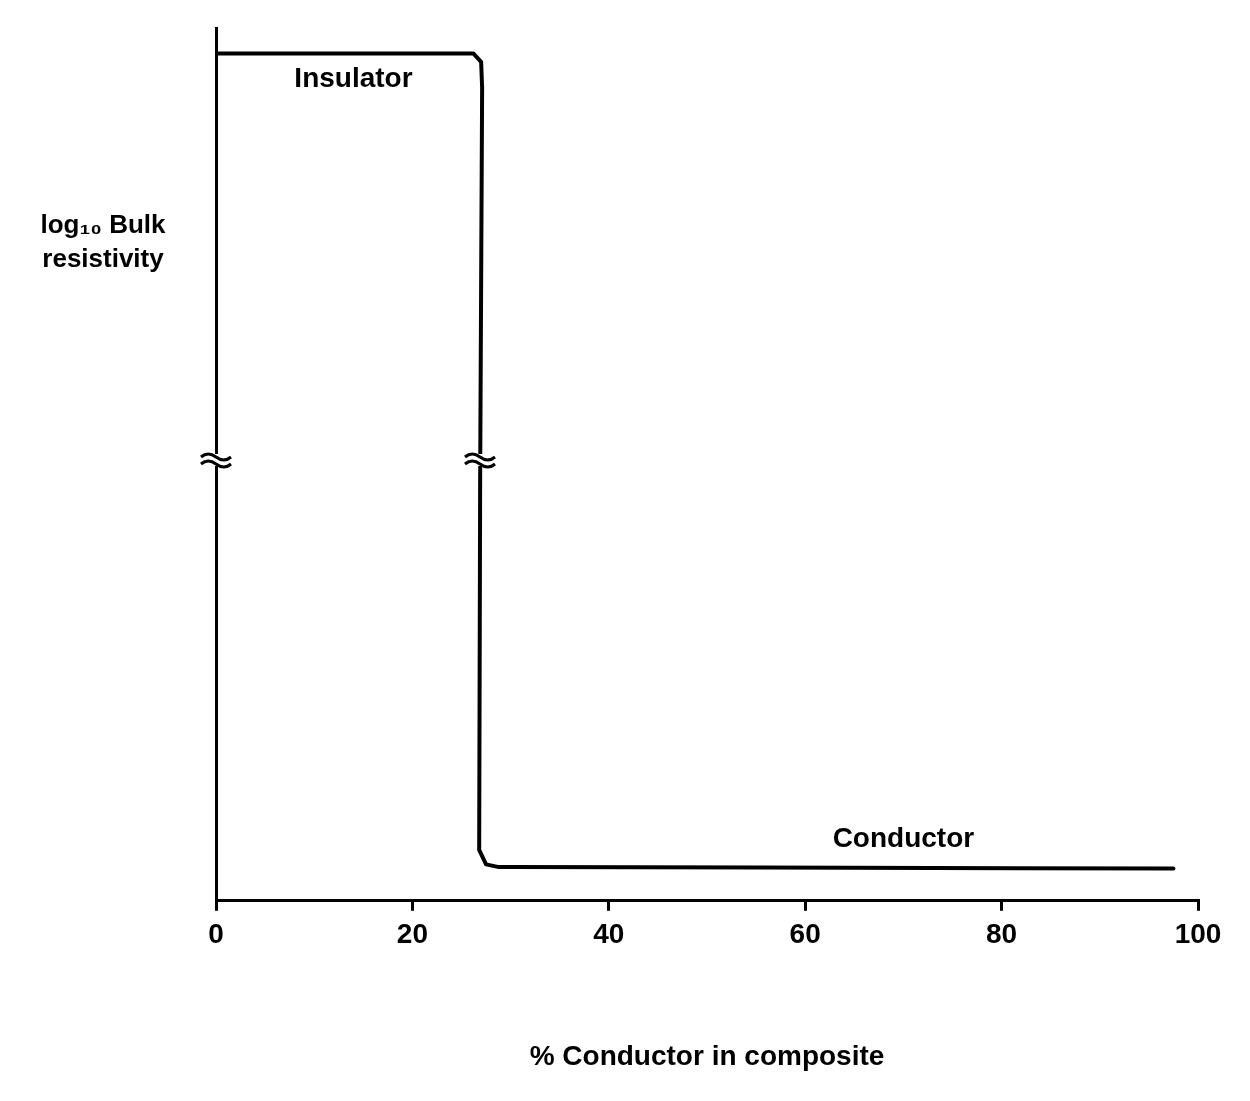 The height and width of the screenshot is (1101, 1250). Describe the element at coordinates (1002, 934) in the screenshot. I see `x-tick-label: 80` at that location.